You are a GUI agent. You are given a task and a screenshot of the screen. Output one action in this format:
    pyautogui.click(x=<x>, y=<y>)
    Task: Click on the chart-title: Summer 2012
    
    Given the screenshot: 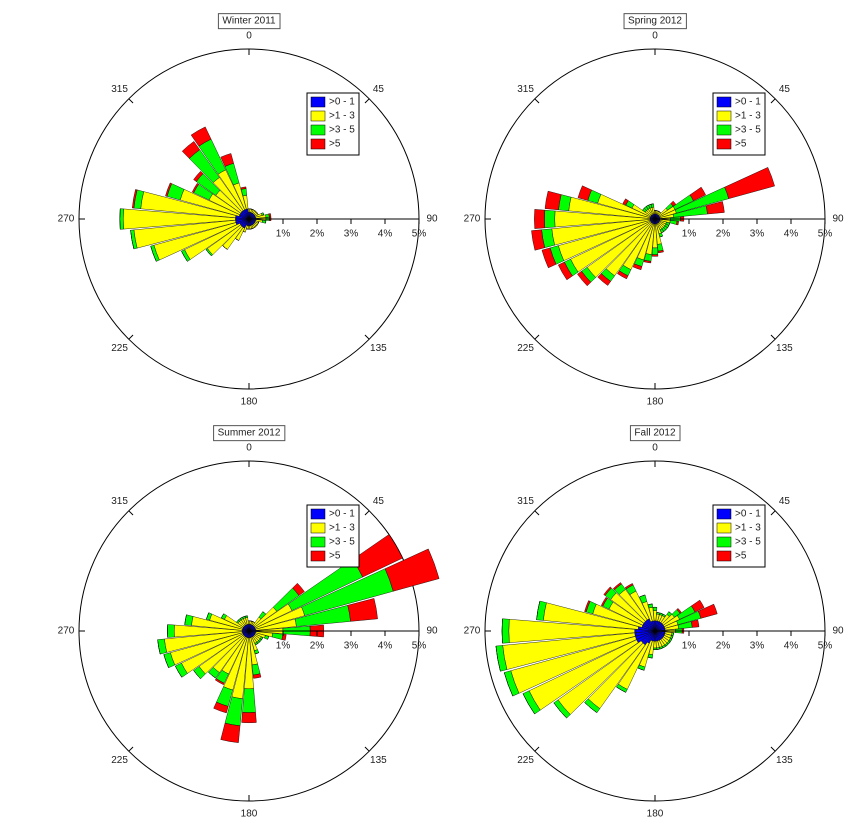 What is the action you would take?
    pyautogui.click(x=249, y=433)
    